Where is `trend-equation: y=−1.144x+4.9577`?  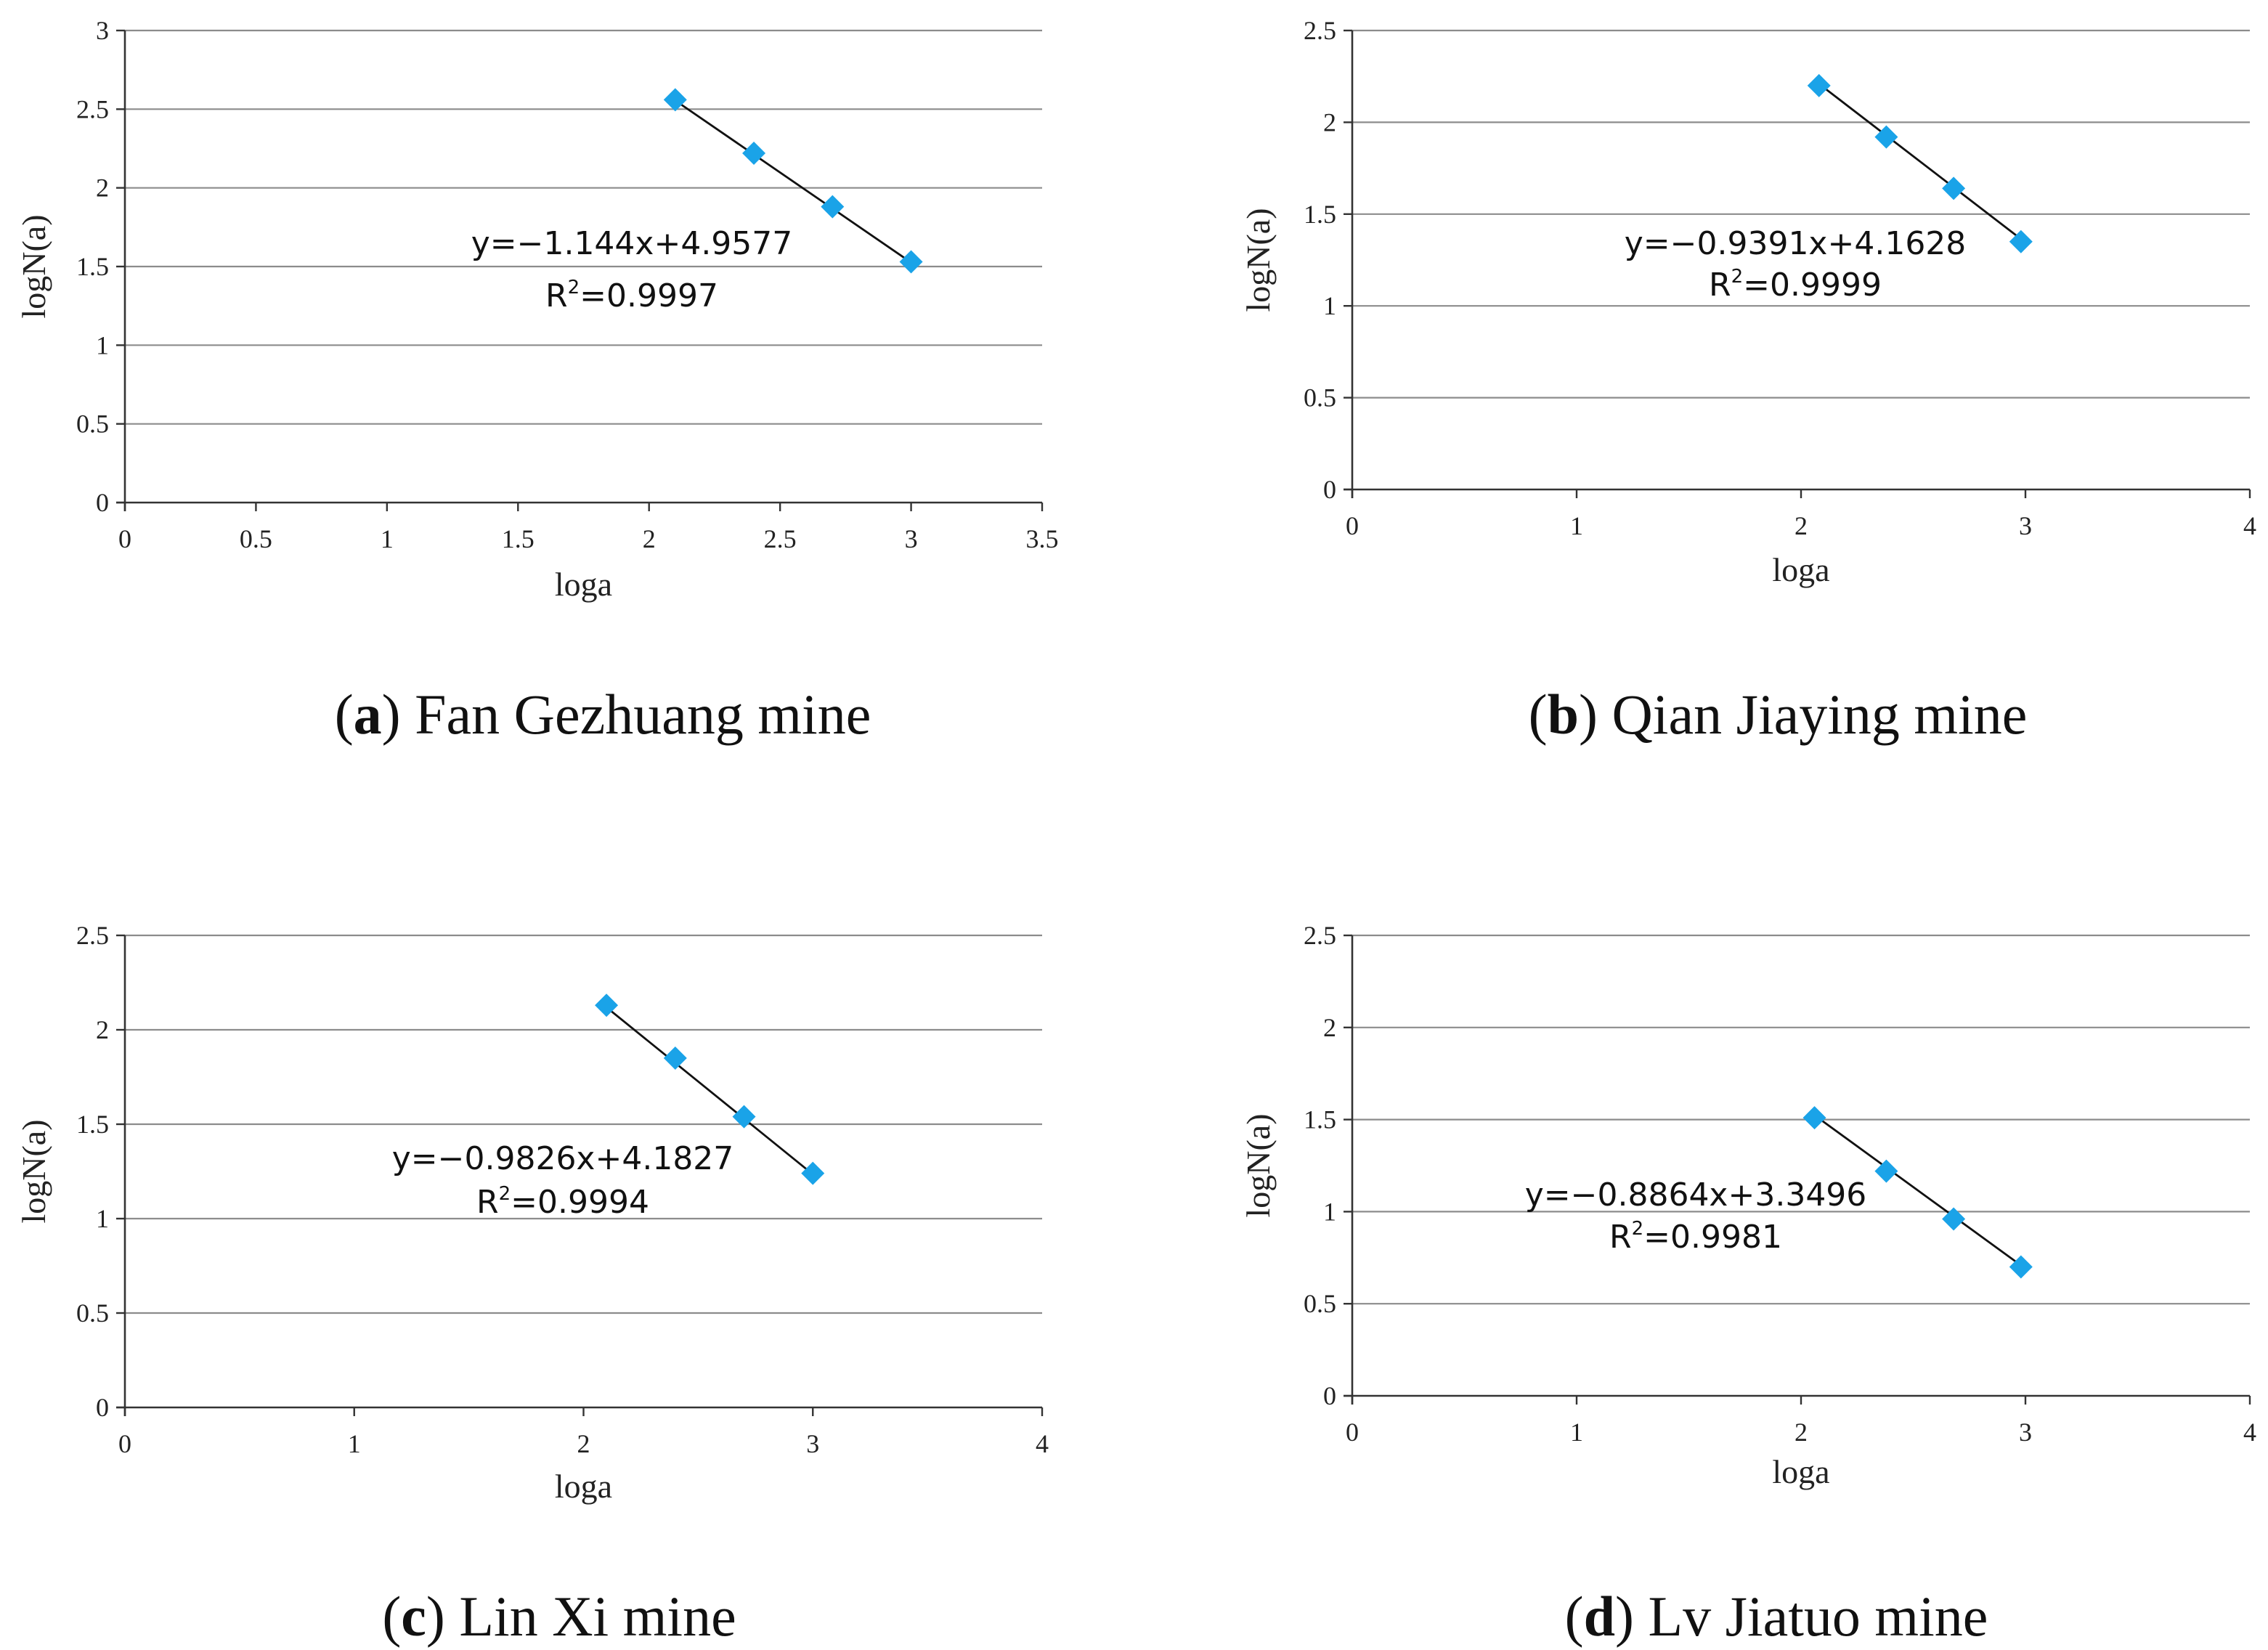
trend-equation: y=−1.144x+4.9577 is located at coordinates (632, 243).